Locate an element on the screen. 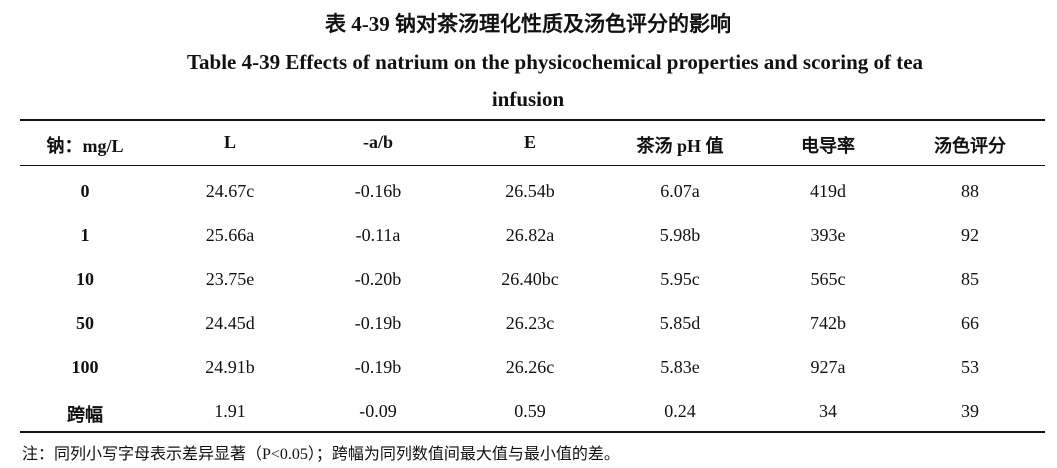  cell: 1 is located at coordinates (85, 235).